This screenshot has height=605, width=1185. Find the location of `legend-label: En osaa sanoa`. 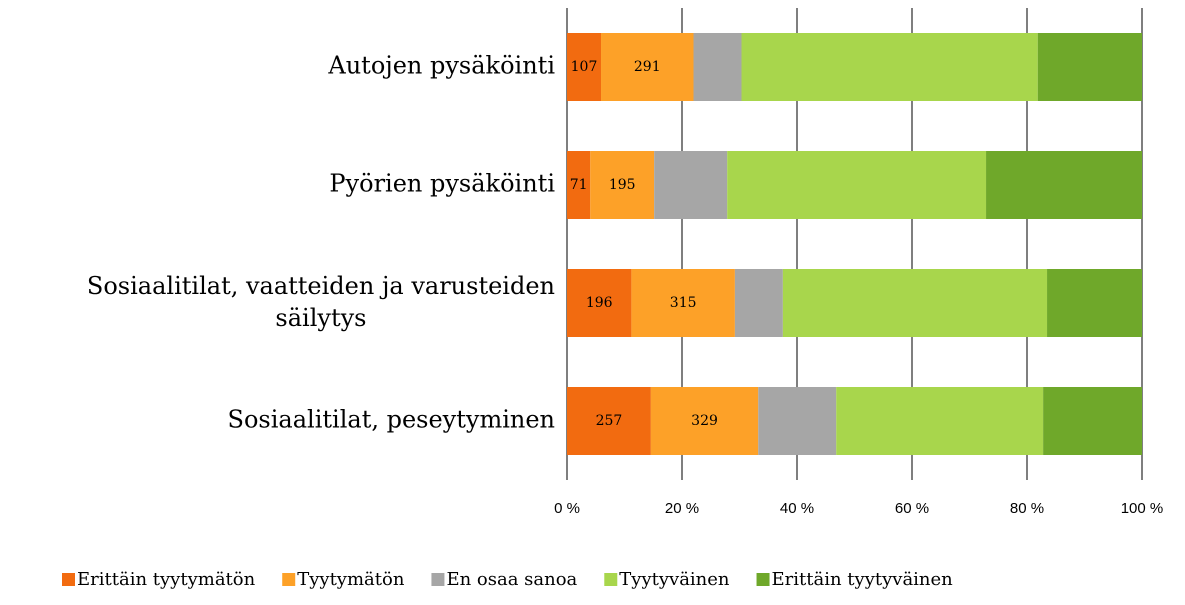

legend-label: En osaa sanoa is located at coordinates (511, 579).